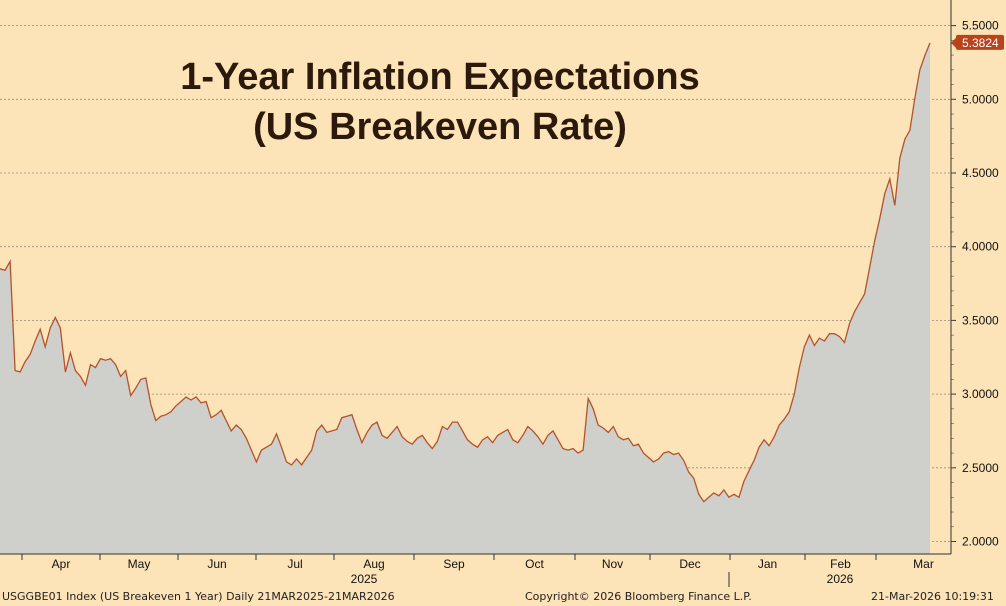 This screenshot has width=1006, height=606. I want to click on x-tick-label: Sep, so click(454, 564).